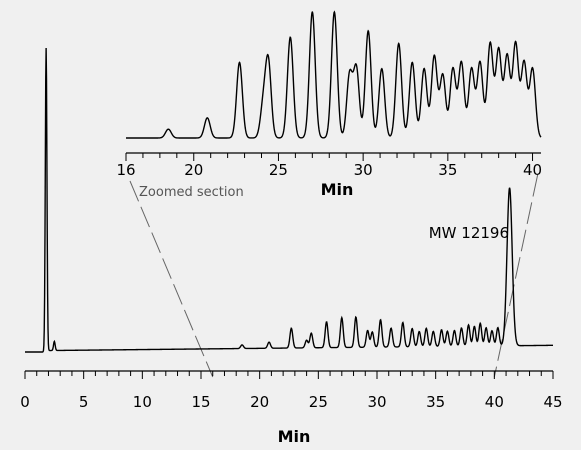 This screenshot has height=450, width=581. What do you see at coordinates (516, 276) in the screenshot?
I see `zoom-guide-right` at bounding box center [516, 276].